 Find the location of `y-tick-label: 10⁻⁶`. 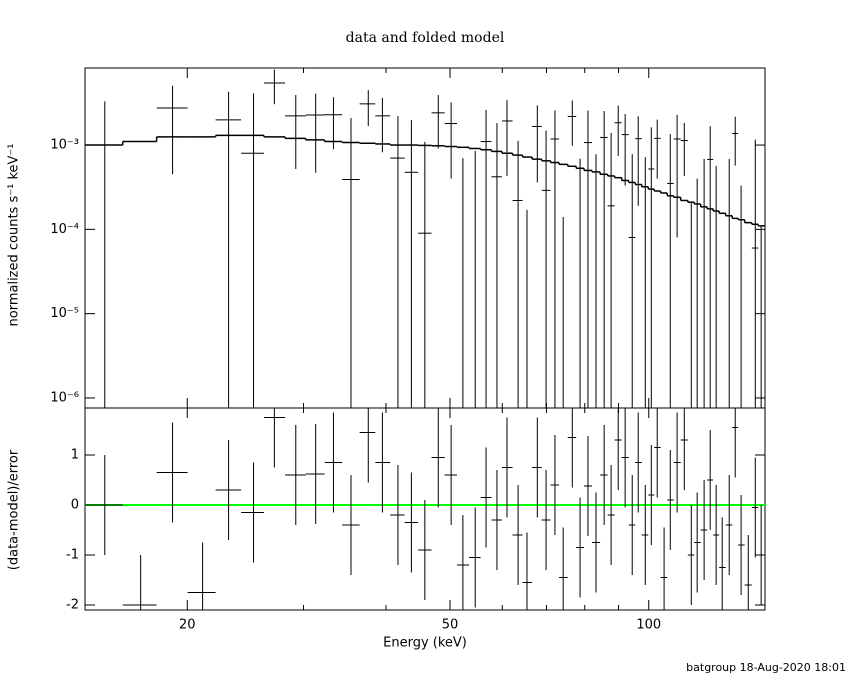

y-tick-label: 10⁻⁶ is located at coordinates (64, 397).